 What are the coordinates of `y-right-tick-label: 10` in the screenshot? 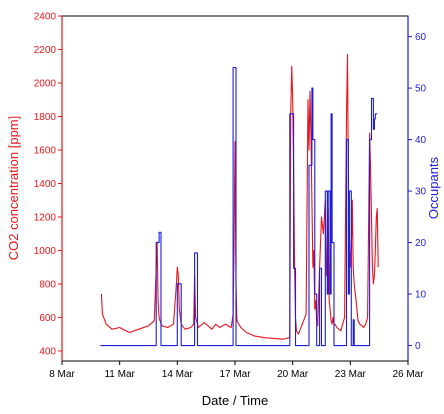 It's located at (421, 295).